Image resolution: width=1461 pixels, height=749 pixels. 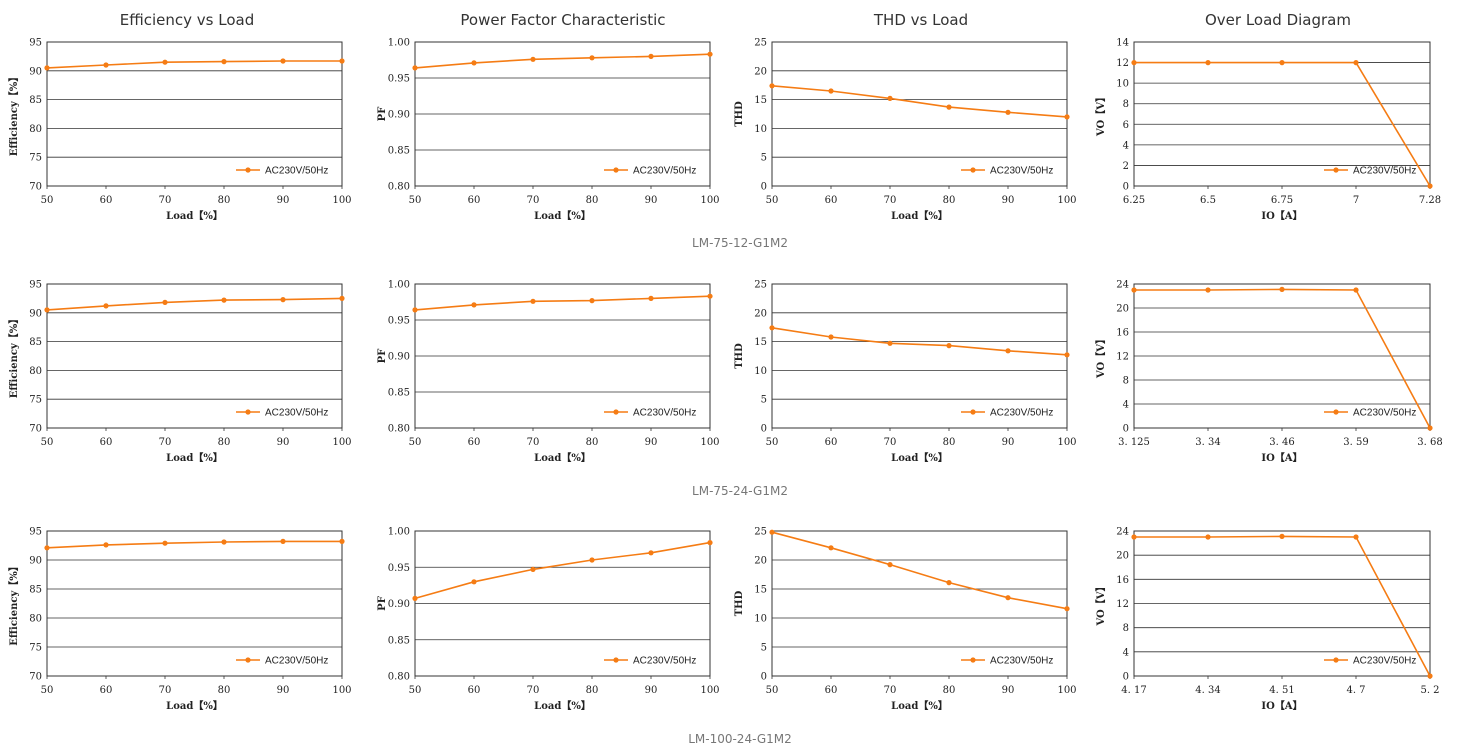 I want to click on chart-r2c4-y-tick-label: 4, so click(x=1126, y=405).